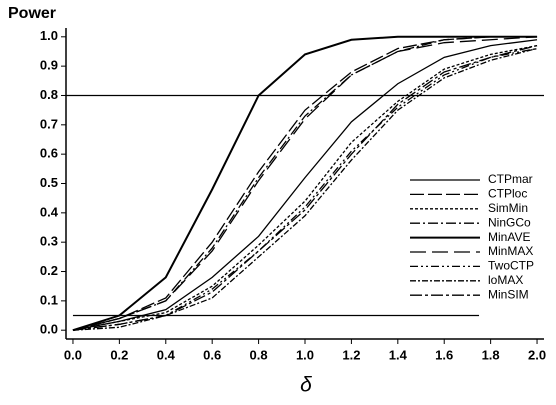 This screenshot has height=405, width=556. Describe the element at coordinates (444, 354) in the screenshot. I see `x-tick-label: 1.6` at that location.